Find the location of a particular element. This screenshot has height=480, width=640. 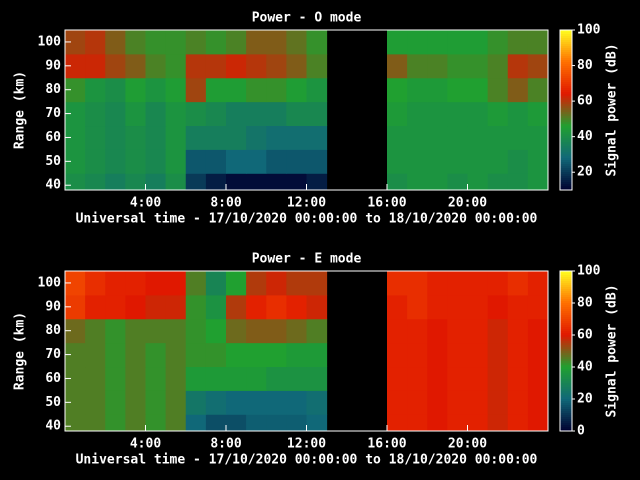

x-tick-label: 16:00 is located at coordinates (386, 203).